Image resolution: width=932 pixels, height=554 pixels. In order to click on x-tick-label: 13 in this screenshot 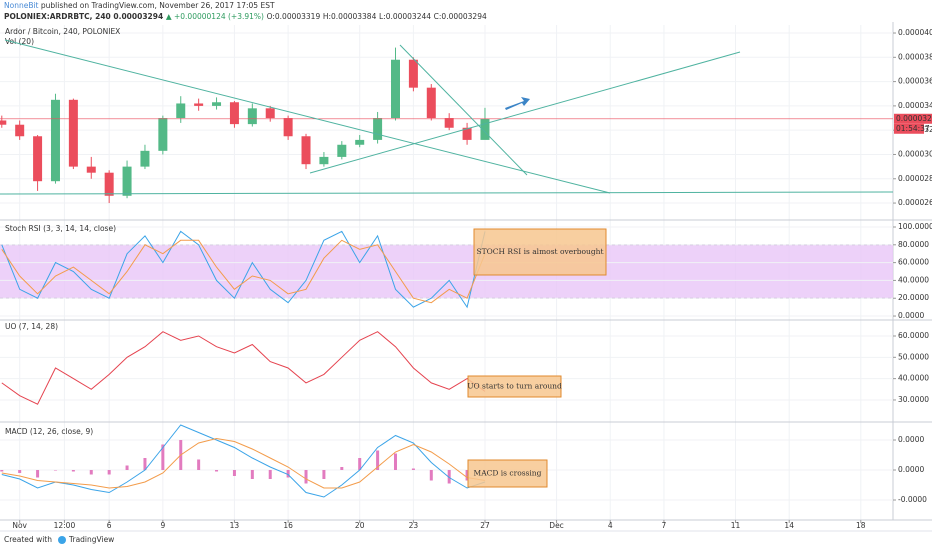, I will do `click(235, 525)`.